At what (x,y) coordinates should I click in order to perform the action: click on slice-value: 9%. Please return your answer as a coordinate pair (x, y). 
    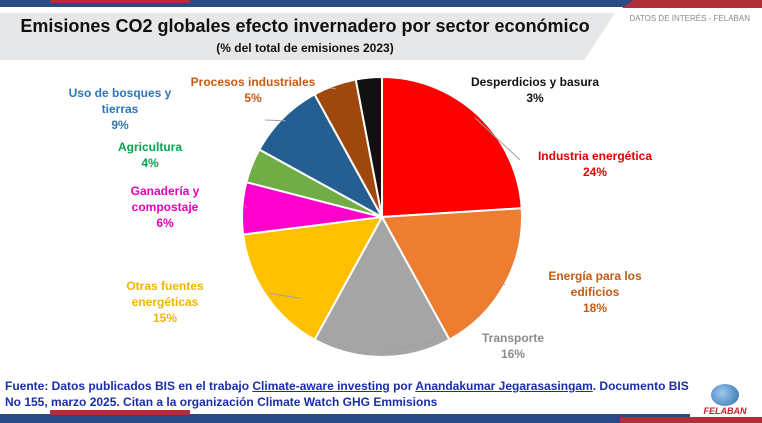
    Looking at the image, I should click on (120, 125).